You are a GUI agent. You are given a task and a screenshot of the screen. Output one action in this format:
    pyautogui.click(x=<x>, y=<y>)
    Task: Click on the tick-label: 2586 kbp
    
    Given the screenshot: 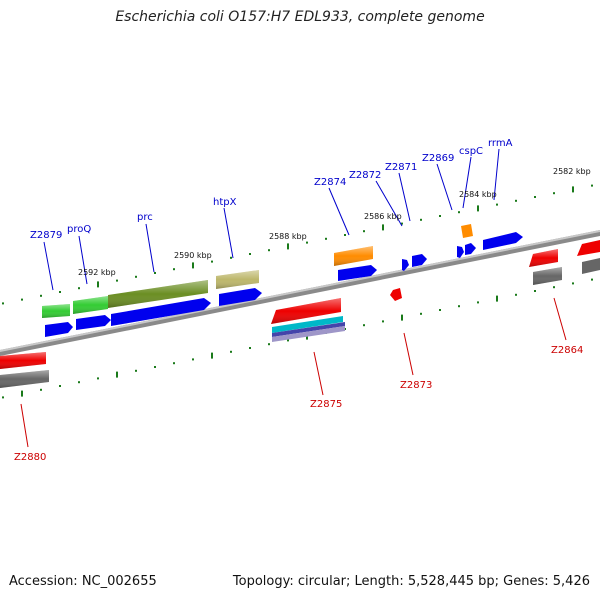 What is the action you would take?
    pyautogui.click(x=383, y=216)
    